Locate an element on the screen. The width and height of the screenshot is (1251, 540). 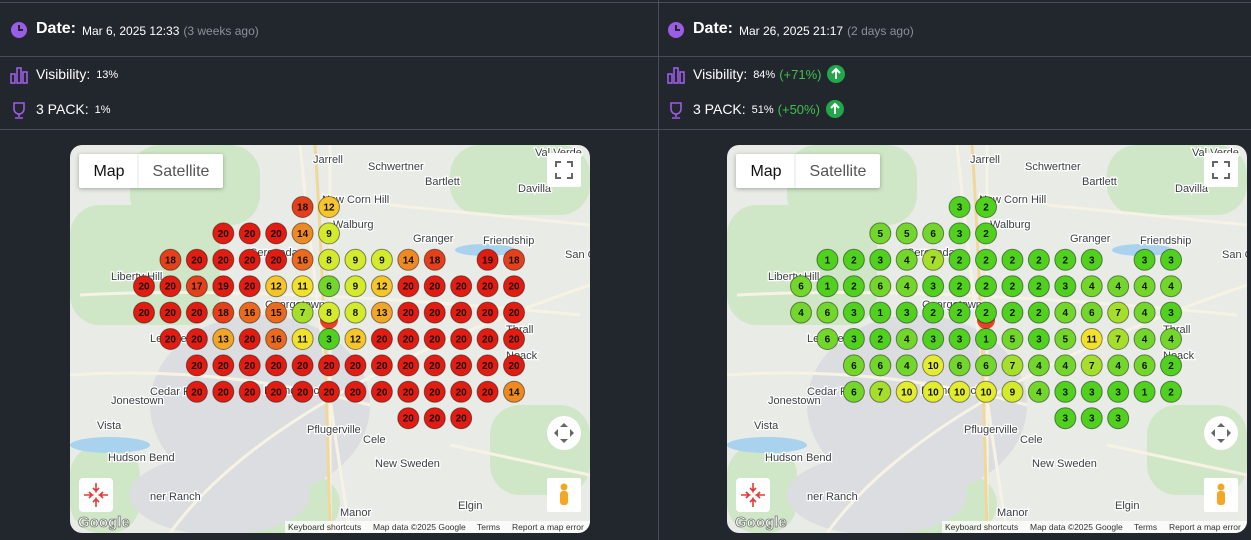
visibility-icon is located at coordinates (19, 75).